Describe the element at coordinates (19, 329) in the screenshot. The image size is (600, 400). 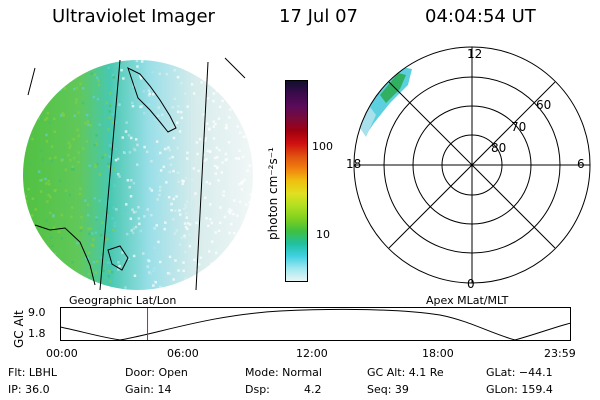
I see `gc-alt-axis-label: GC Alt` at that location.